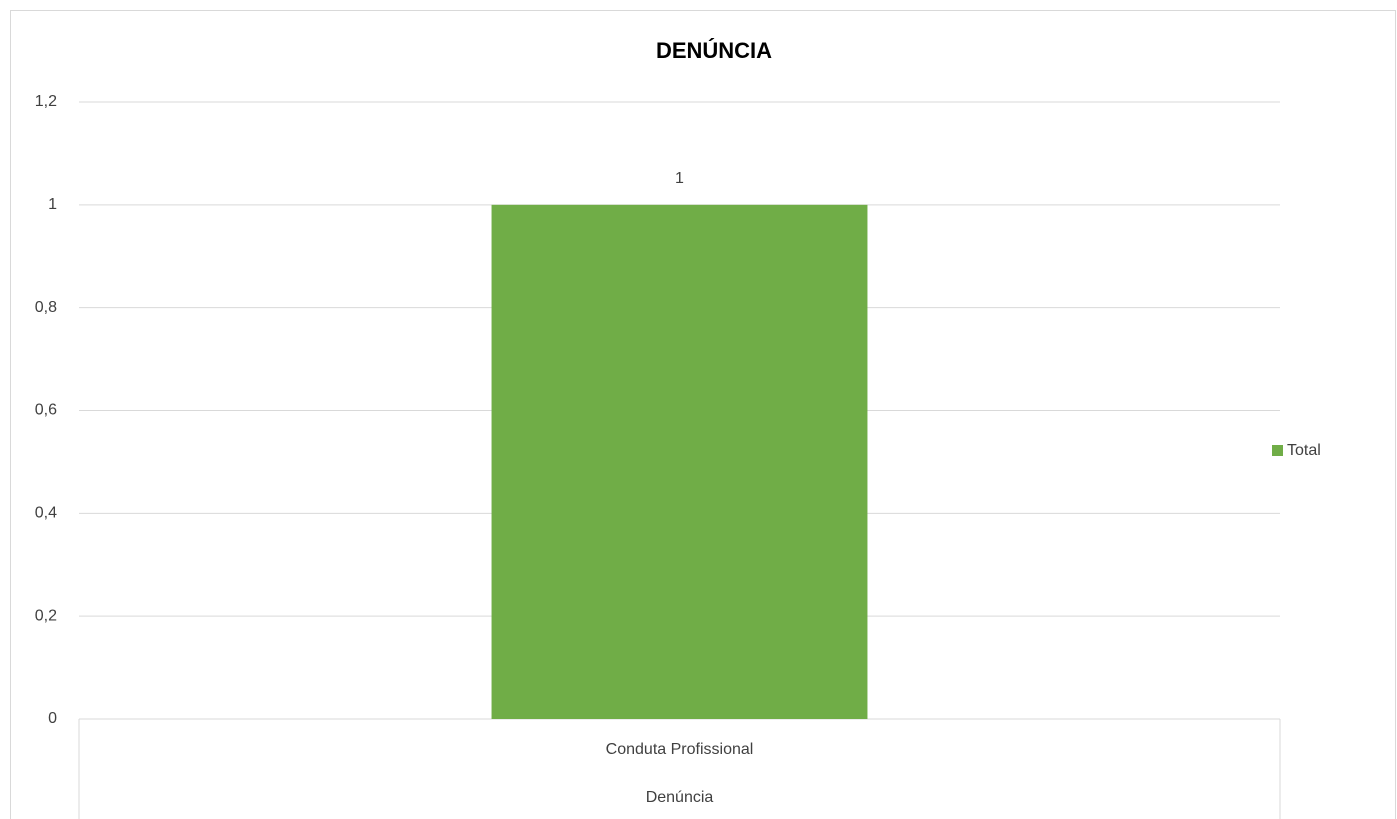  I want to click on legend-label: Total, so click(1304, 450).